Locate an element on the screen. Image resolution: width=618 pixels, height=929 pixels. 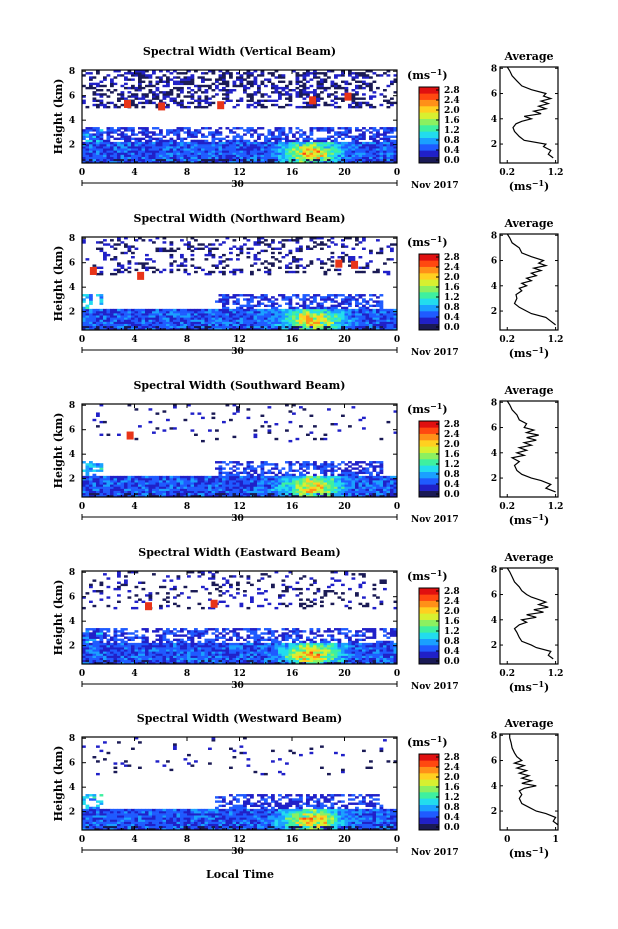
colorbar-swatch is located at coordinates (429, 160).